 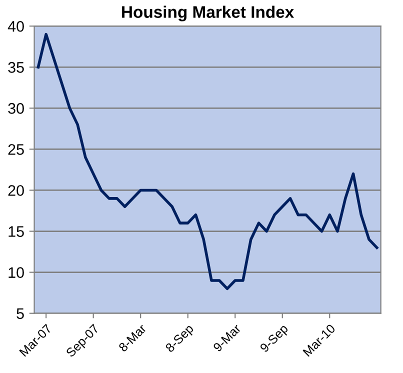 I want to click on y-tick-label: 30, so click(x=16, y=108).